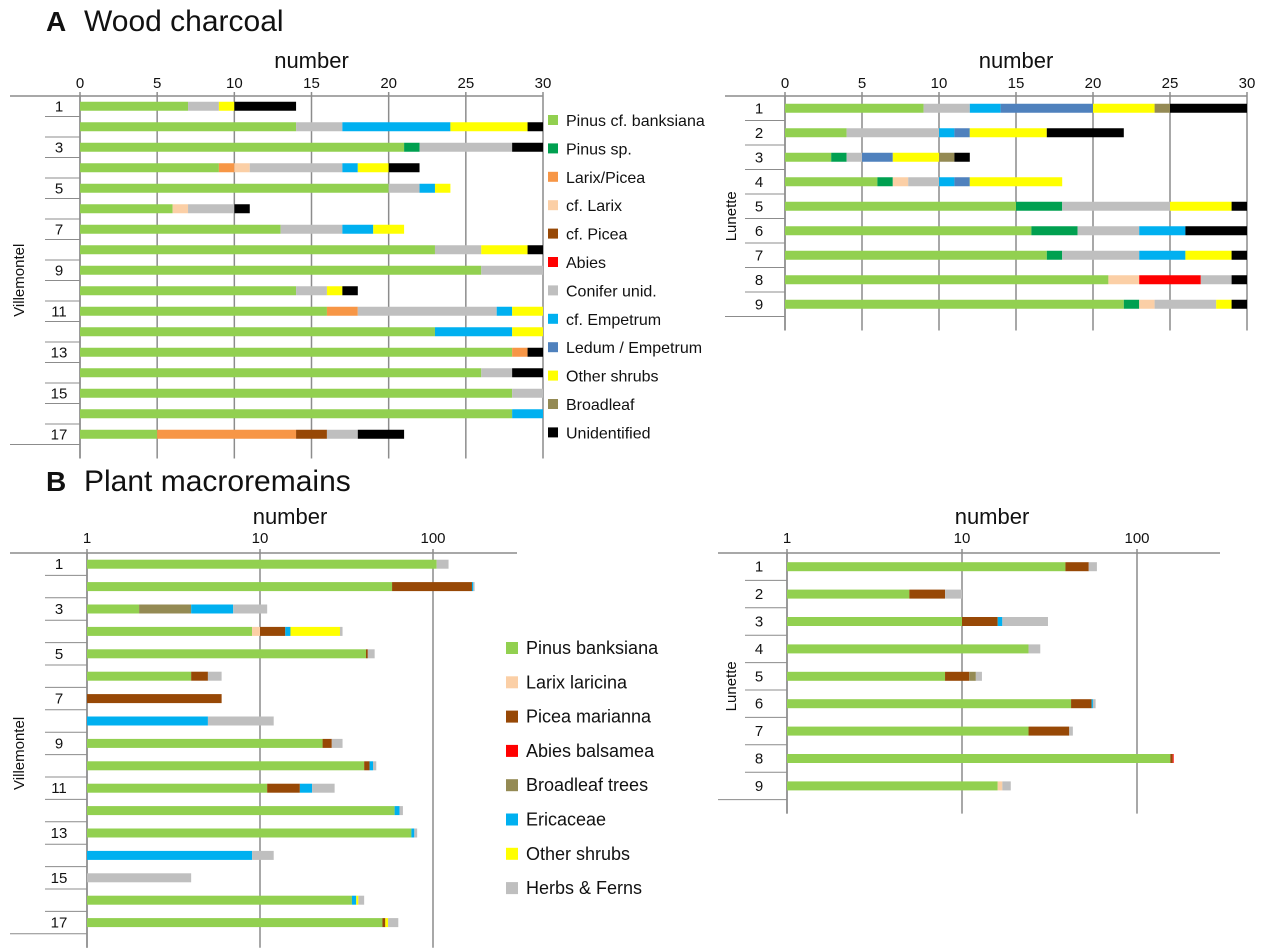 The width and height of the screenshot is (1263, 952). What do you see at coordinates (157, 83) in the screenshot?
I see `x-tick-label: 5` at bounding box center [157, 83].